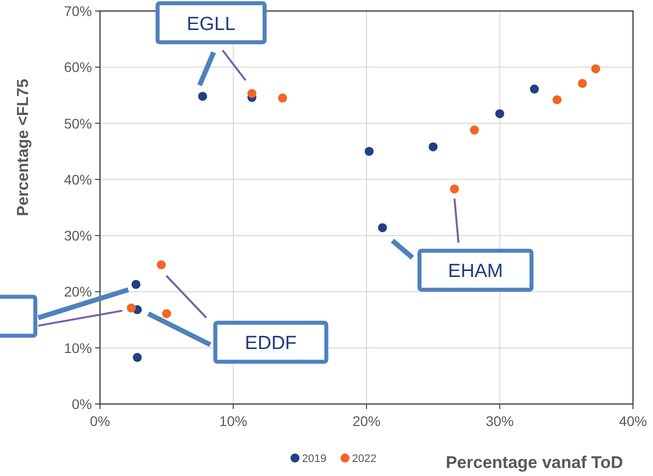 This screenshot has height=476, width=653. I want to click on annotation: EGLL, so click(211, 24).